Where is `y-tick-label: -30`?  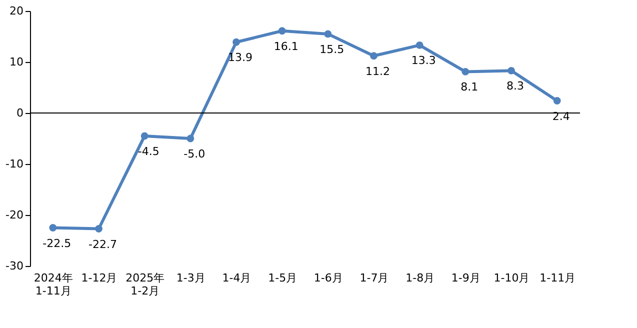 y-tick-label: -30 is located at coordinates (15, 266).